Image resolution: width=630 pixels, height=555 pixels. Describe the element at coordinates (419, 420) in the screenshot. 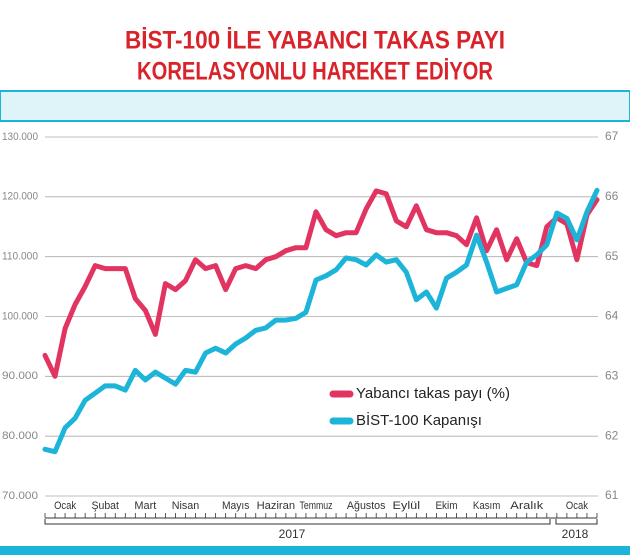

I see `legend-label: BİST-100 Kapanışı` at that location.